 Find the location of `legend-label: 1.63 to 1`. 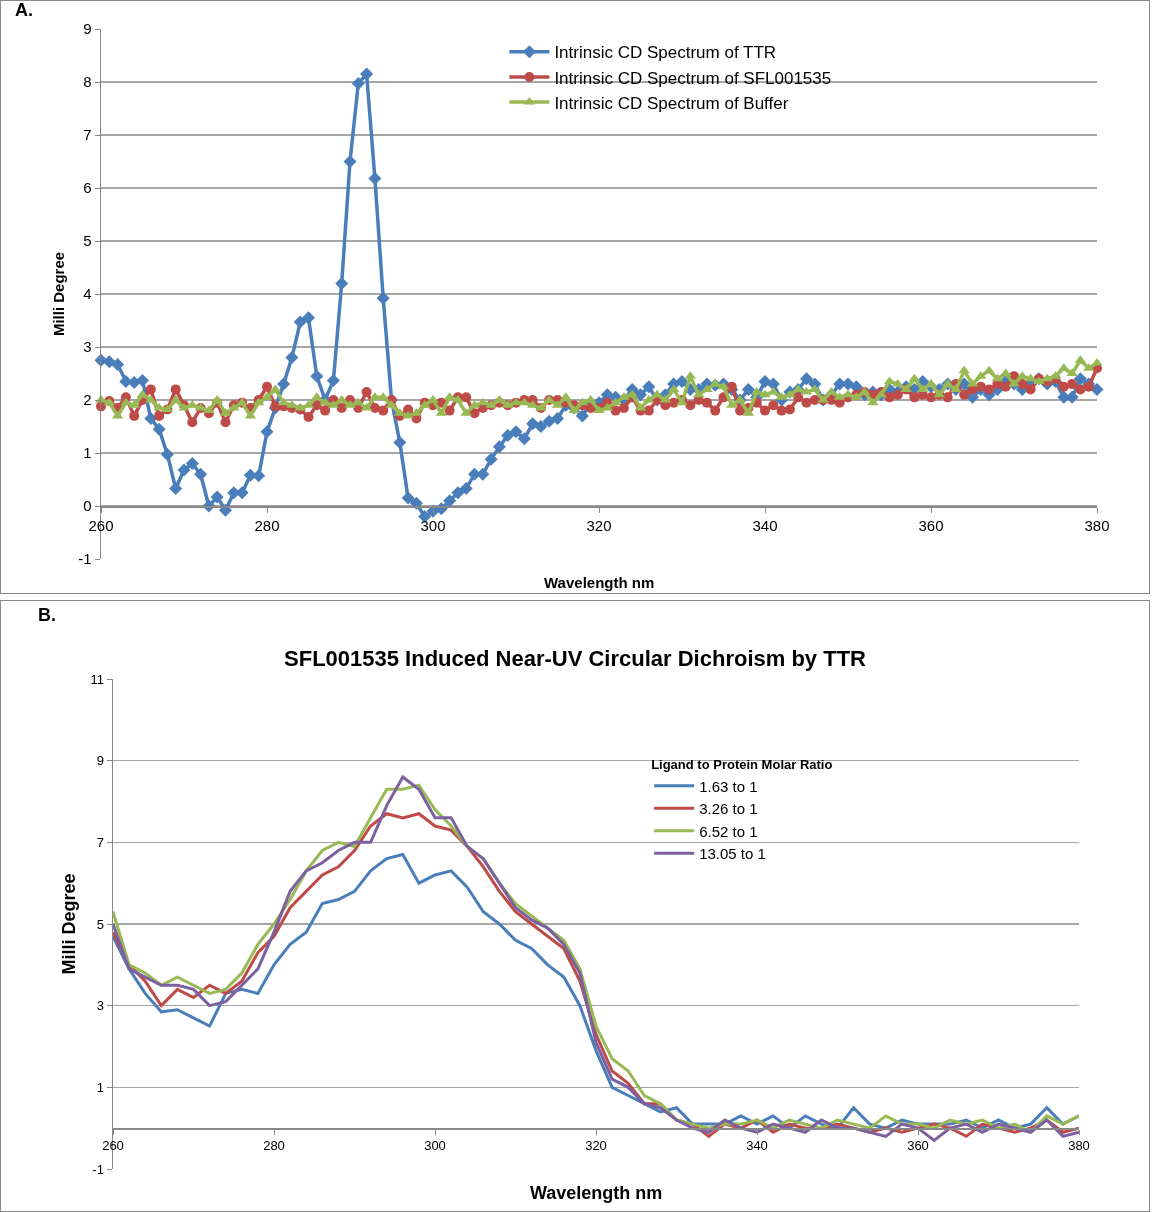

legend-label: 1.63 to 1 is located at coordinates (728, 786).